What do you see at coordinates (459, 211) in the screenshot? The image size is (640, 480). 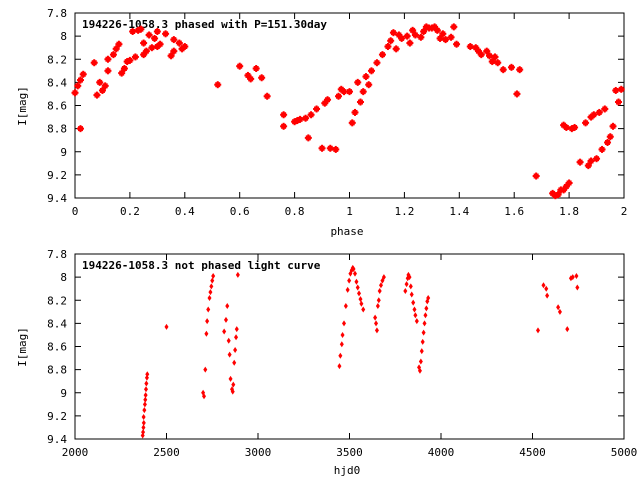 I see `x-tick-label: 1.4` at bounding box center [459, 211].